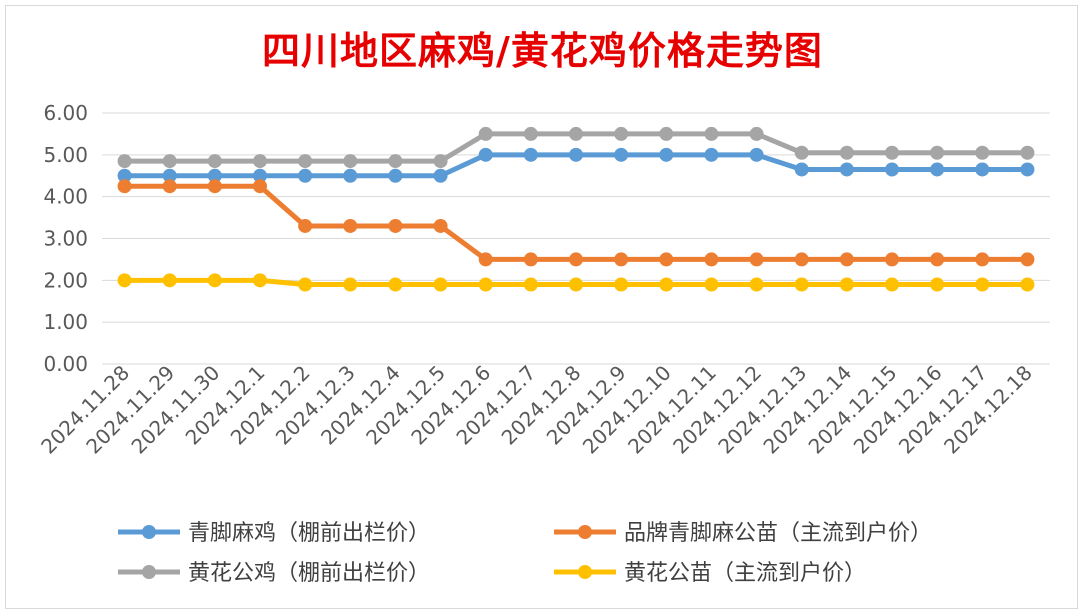 This screenshot has width=1085, height=616. I want to click on series-line, so click(576, 222).